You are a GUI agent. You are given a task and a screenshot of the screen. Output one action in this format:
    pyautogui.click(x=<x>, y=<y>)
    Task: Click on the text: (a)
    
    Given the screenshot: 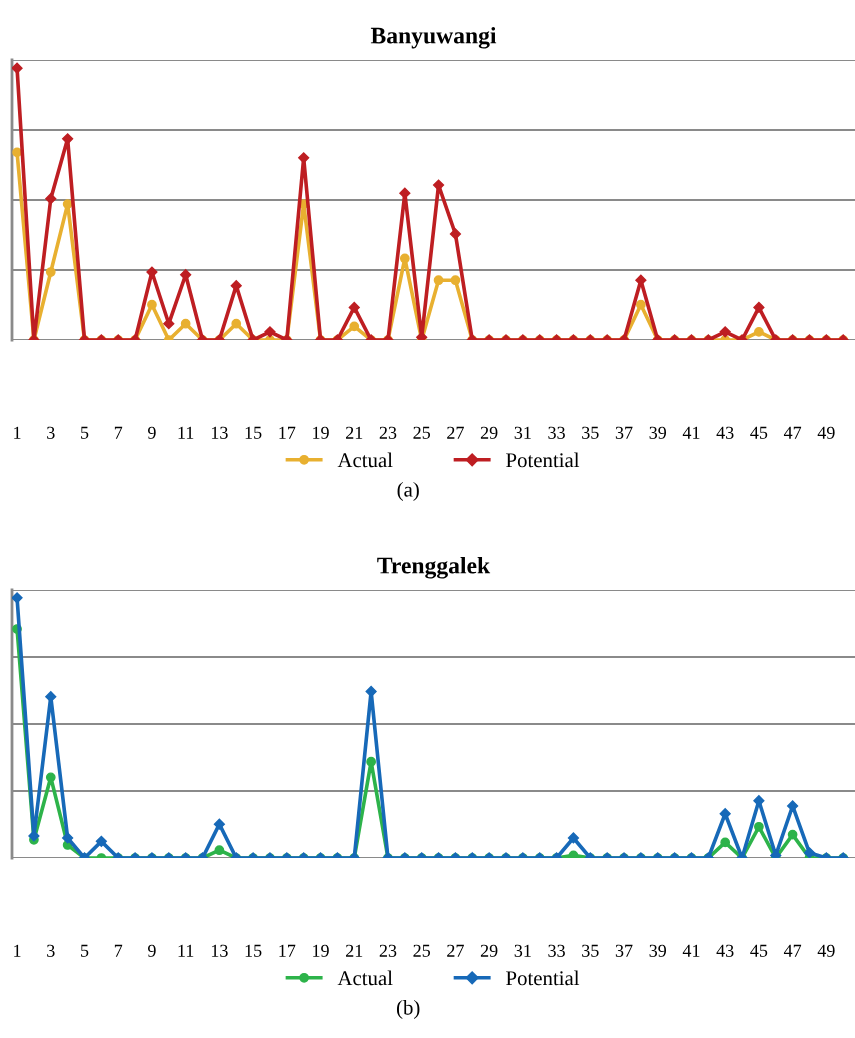 What is the action you would take?
    pyautogui.click(x=408, y=491)
    